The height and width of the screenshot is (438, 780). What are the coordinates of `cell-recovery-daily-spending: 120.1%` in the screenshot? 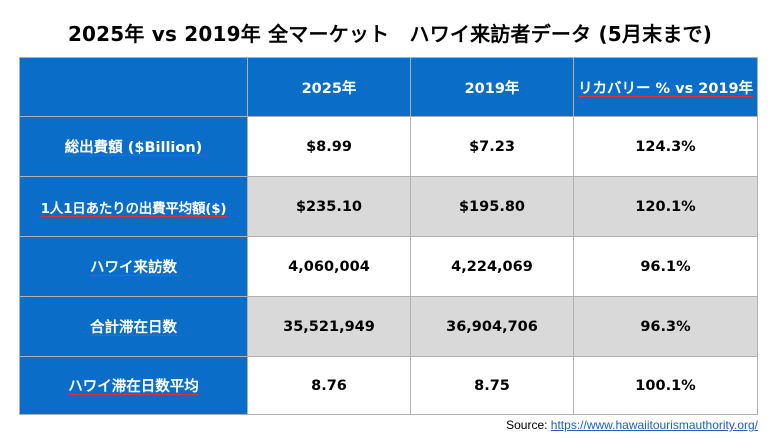 It's located at (665, 206).